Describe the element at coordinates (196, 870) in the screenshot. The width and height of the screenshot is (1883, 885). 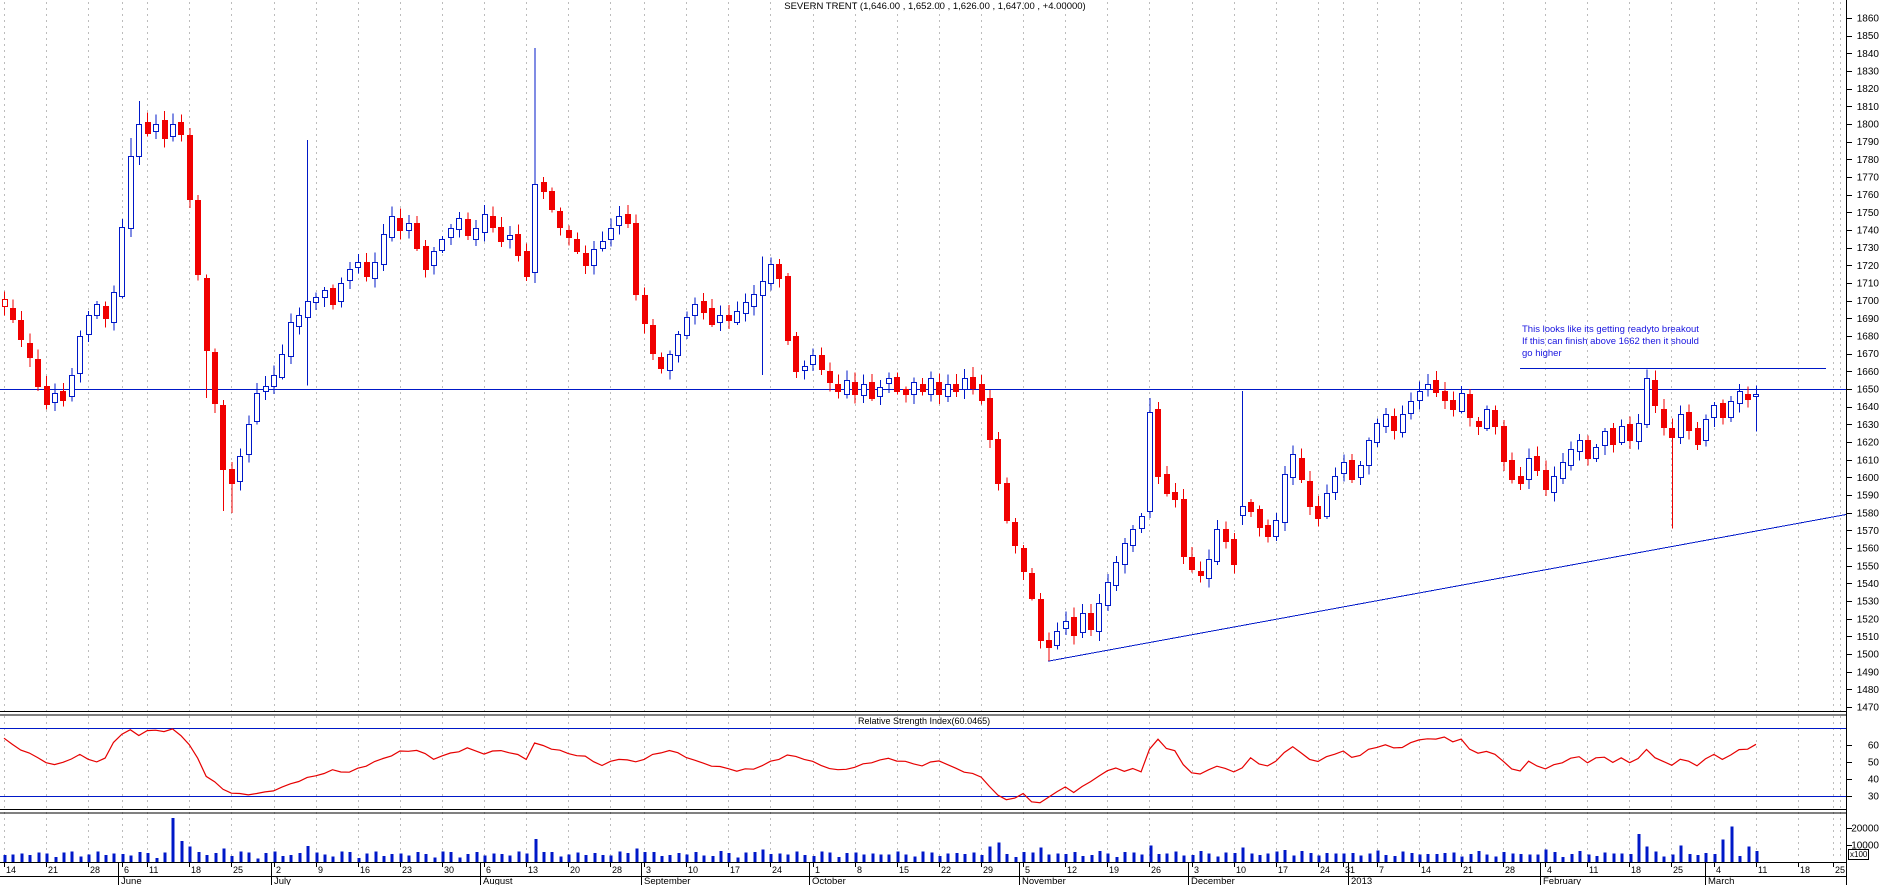
I see `date-label: 18` at that location.